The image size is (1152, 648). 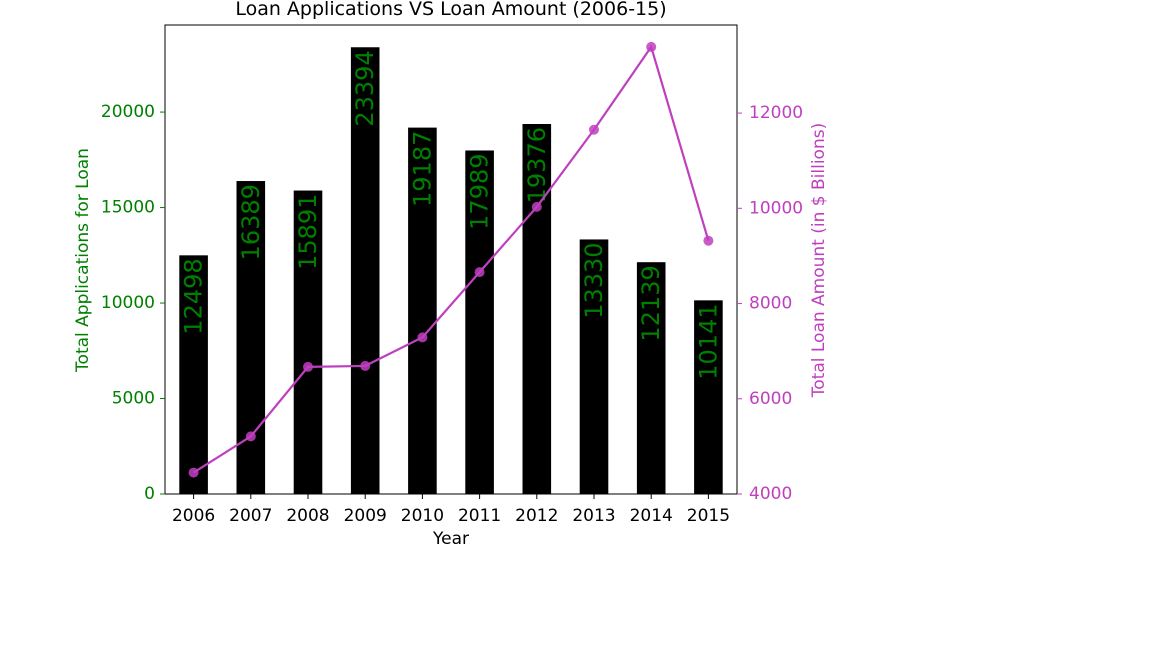 I want to click on bar-2008, so click(x=308, y=342).